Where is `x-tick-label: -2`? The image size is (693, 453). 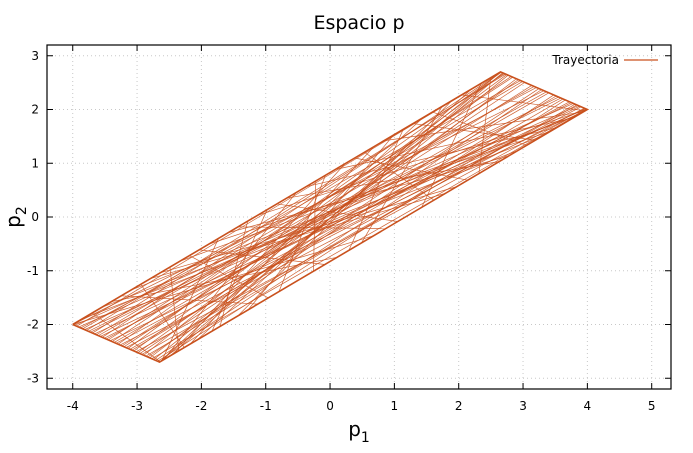 x-tick-label: -2 is located at coordinates (201, 406).